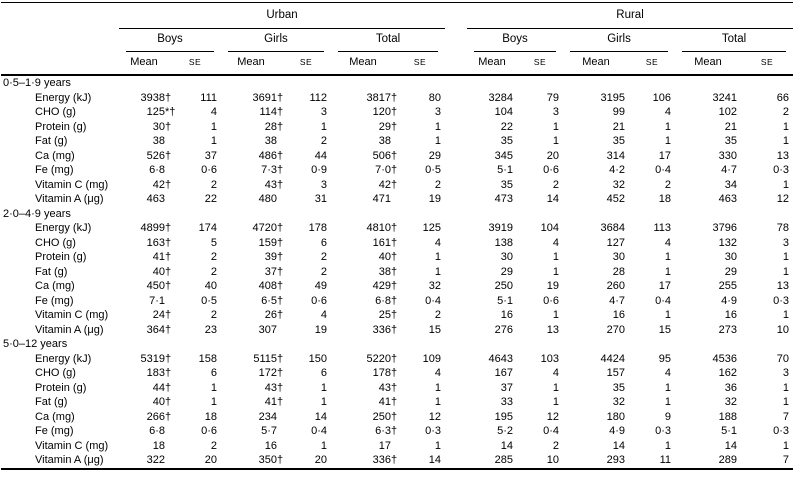 Image resolution: width=794 pixels, height=477 pixels. Describe the element at coordinates (728, 242) in the screenshot. I see `mean-value: 132` at that location.